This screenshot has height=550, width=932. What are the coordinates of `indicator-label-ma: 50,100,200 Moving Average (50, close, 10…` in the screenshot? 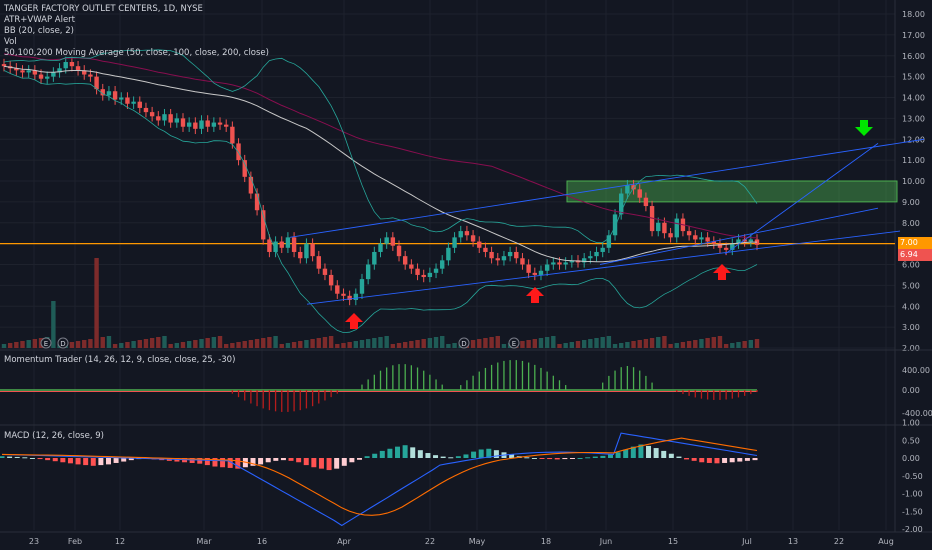 It's located at (136, 53).